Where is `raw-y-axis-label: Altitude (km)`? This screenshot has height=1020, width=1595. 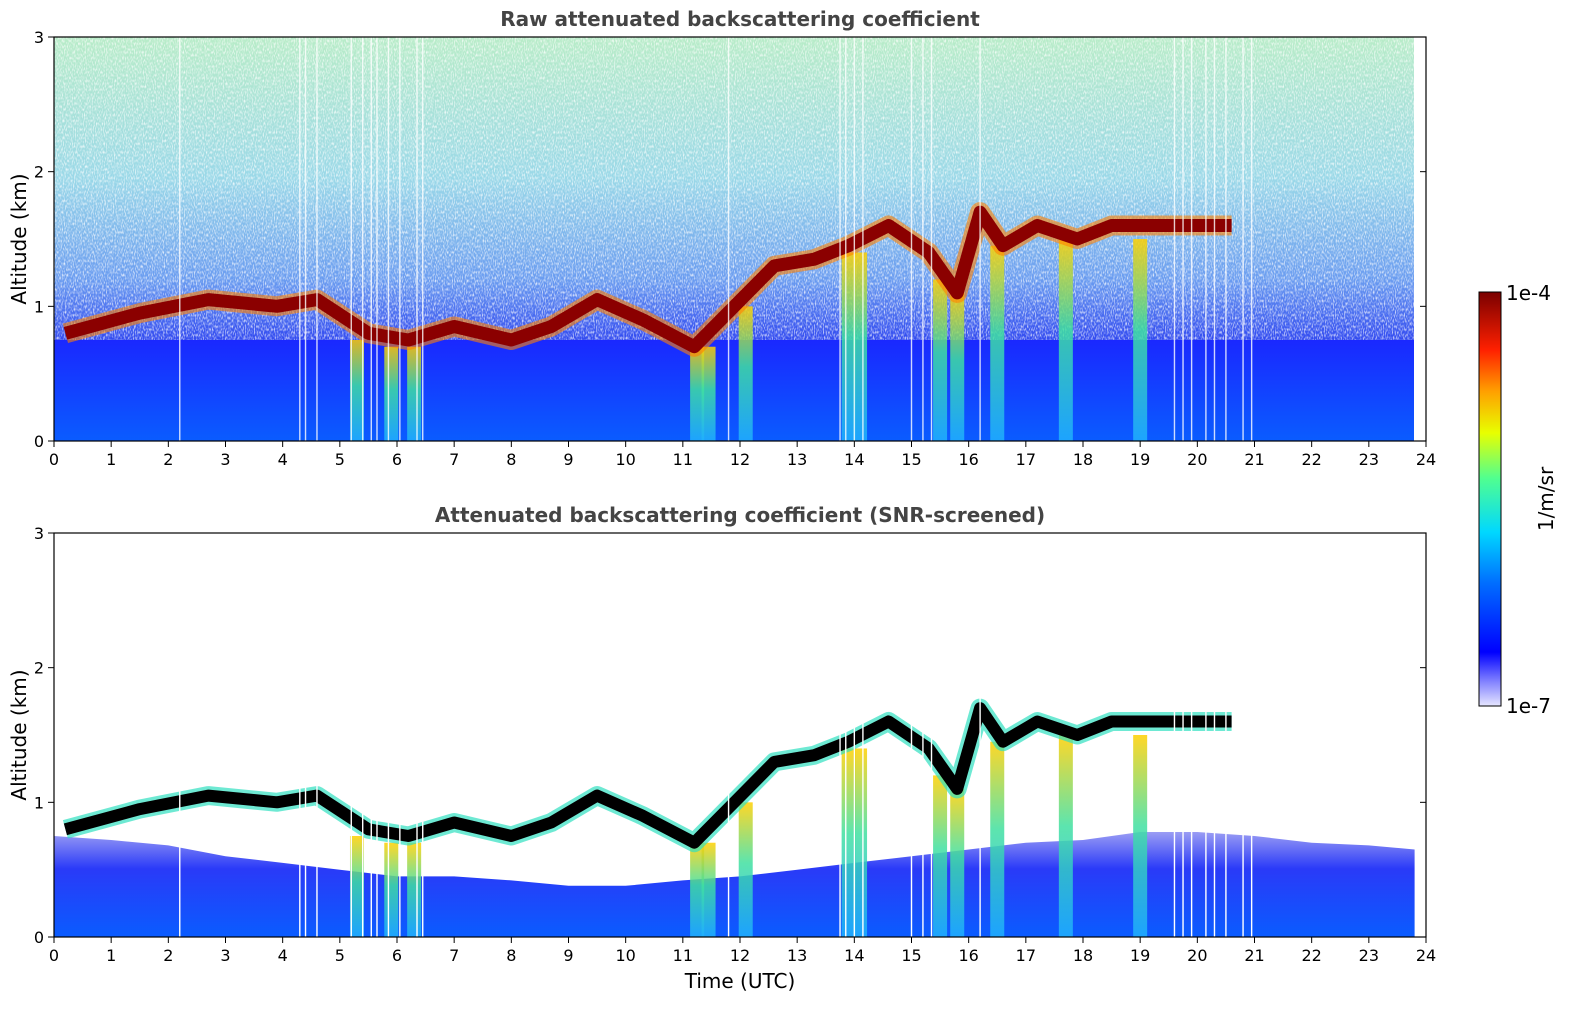
raw-y-axis-label: Altitude (km) is located at coordinates (19, 238).